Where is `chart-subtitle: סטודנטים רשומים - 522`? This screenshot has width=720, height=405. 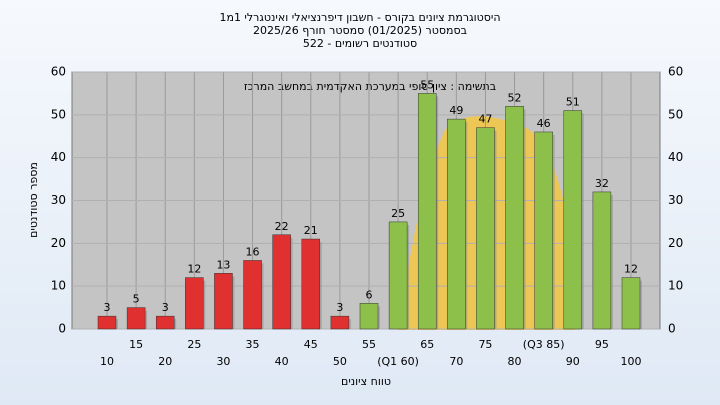 chart-subtitle: סטודנטים רשומים - 522 is located at coordinates (360, 43).